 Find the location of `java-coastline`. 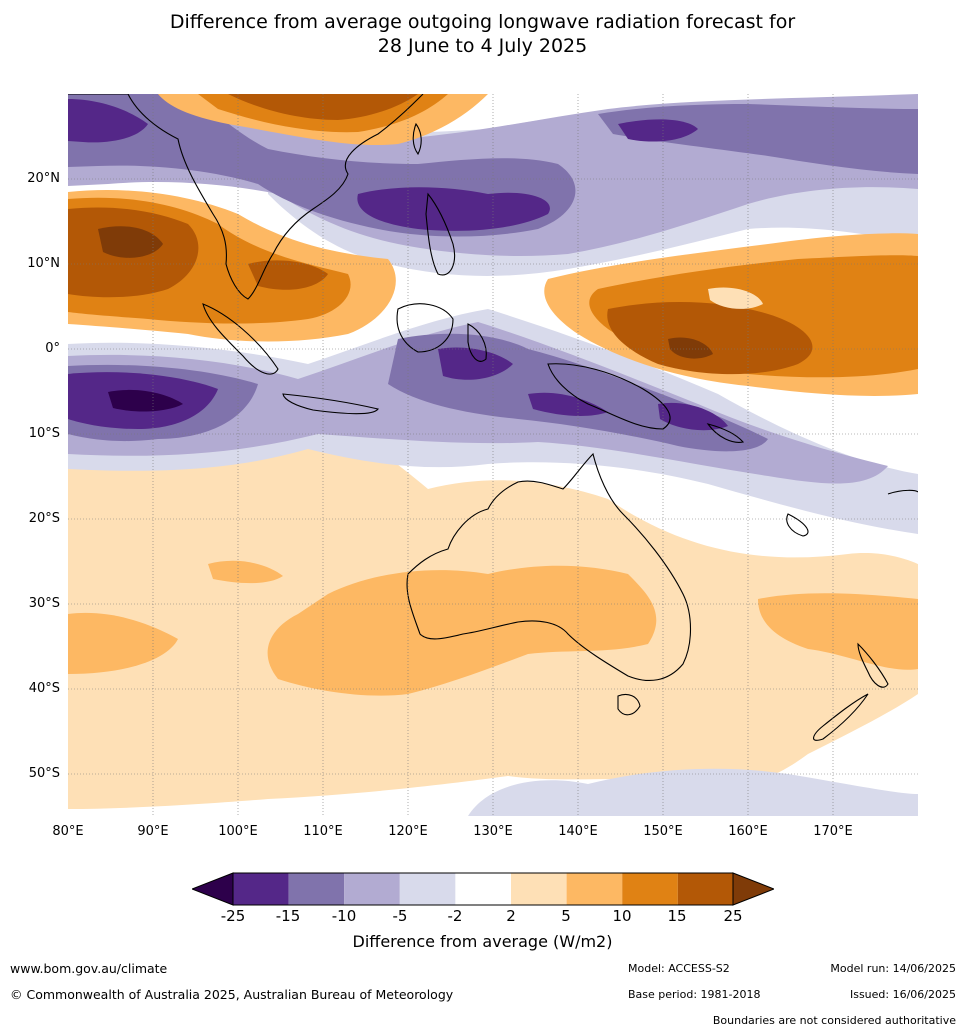

java-coastline is located at coordinates (330, 404).